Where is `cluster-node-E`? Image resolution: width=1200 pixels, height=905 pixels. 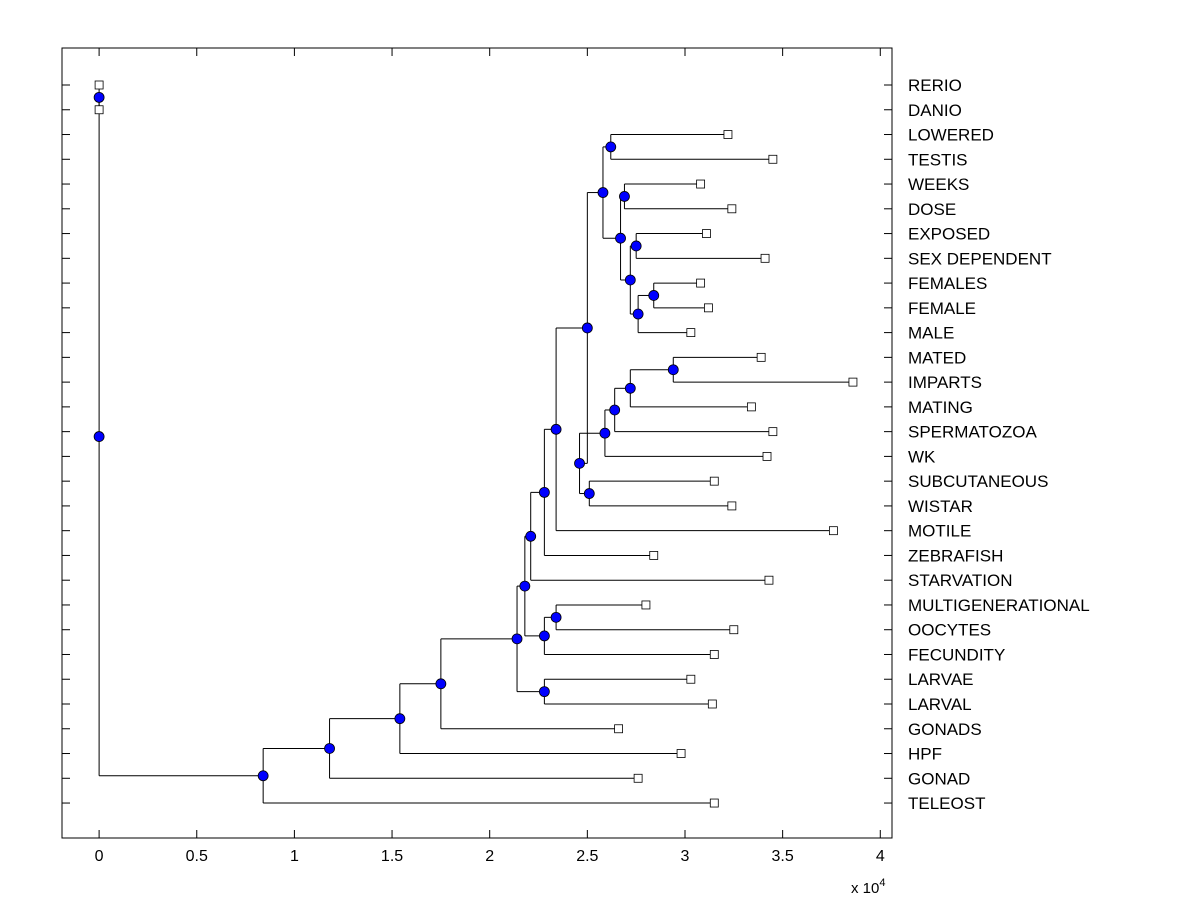 cluster-node-E is located at coordinates (654, 295).